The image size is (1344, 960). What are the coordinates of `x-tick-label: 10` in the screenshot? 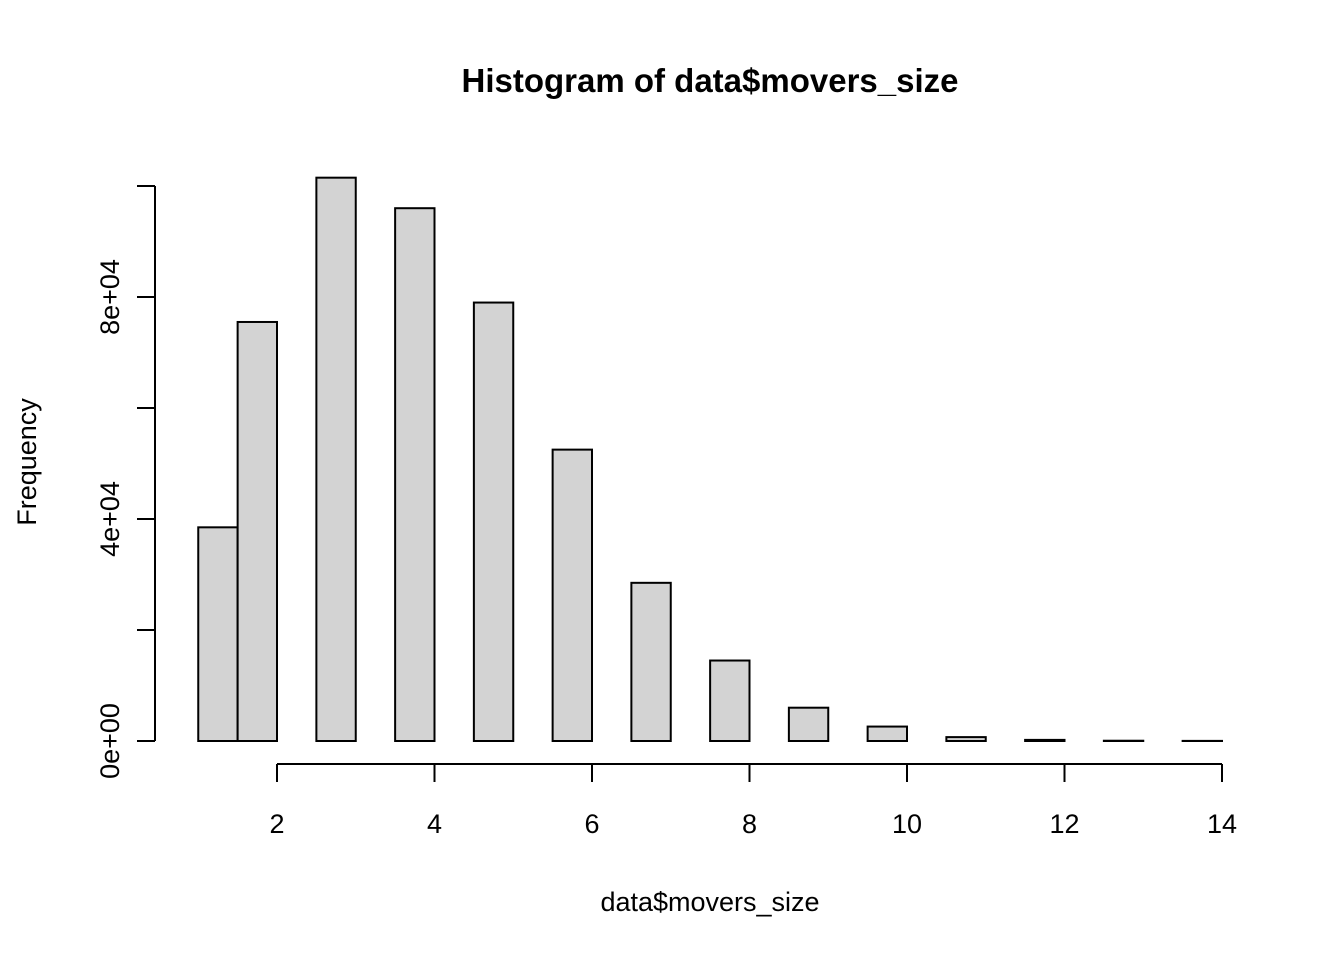 It's located at (907, 824).